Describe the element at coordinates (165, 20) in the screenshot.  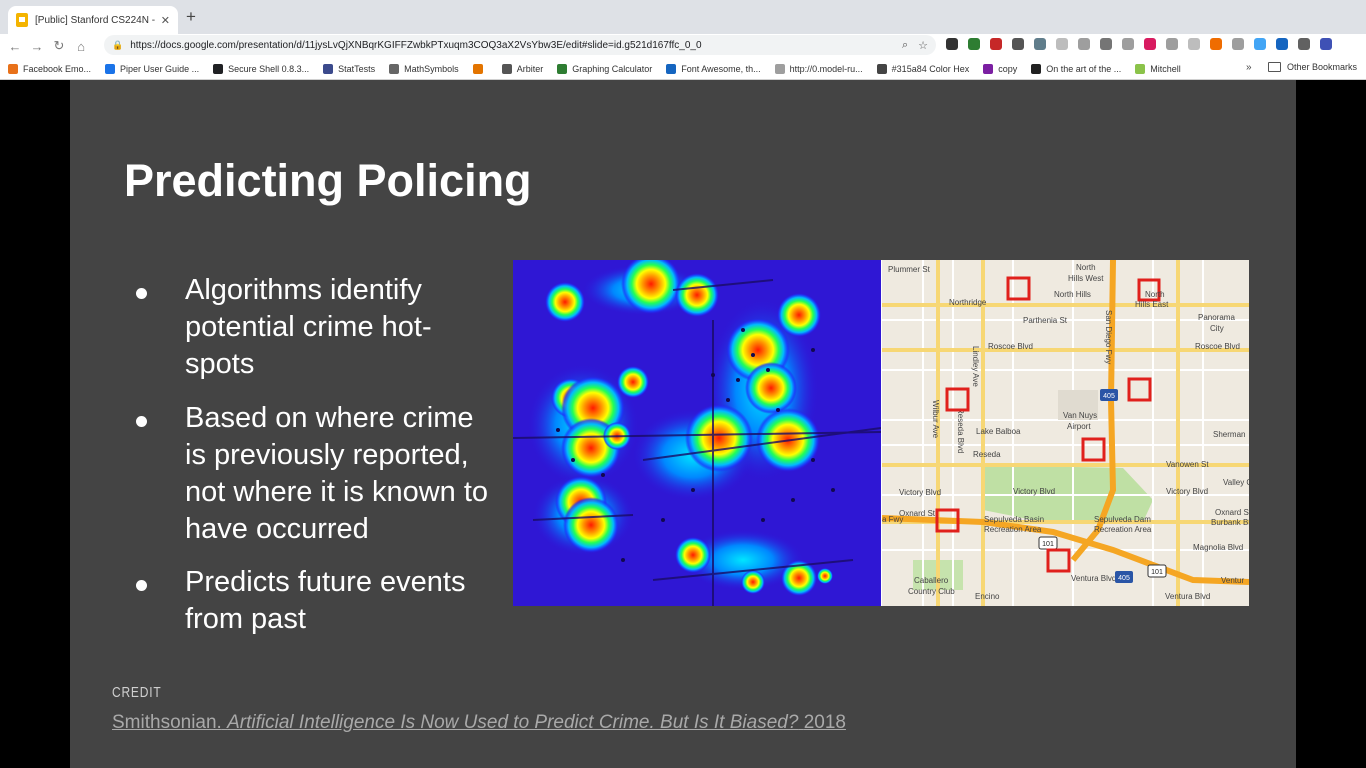
I see `close-tab-icon: ✕` at that location.